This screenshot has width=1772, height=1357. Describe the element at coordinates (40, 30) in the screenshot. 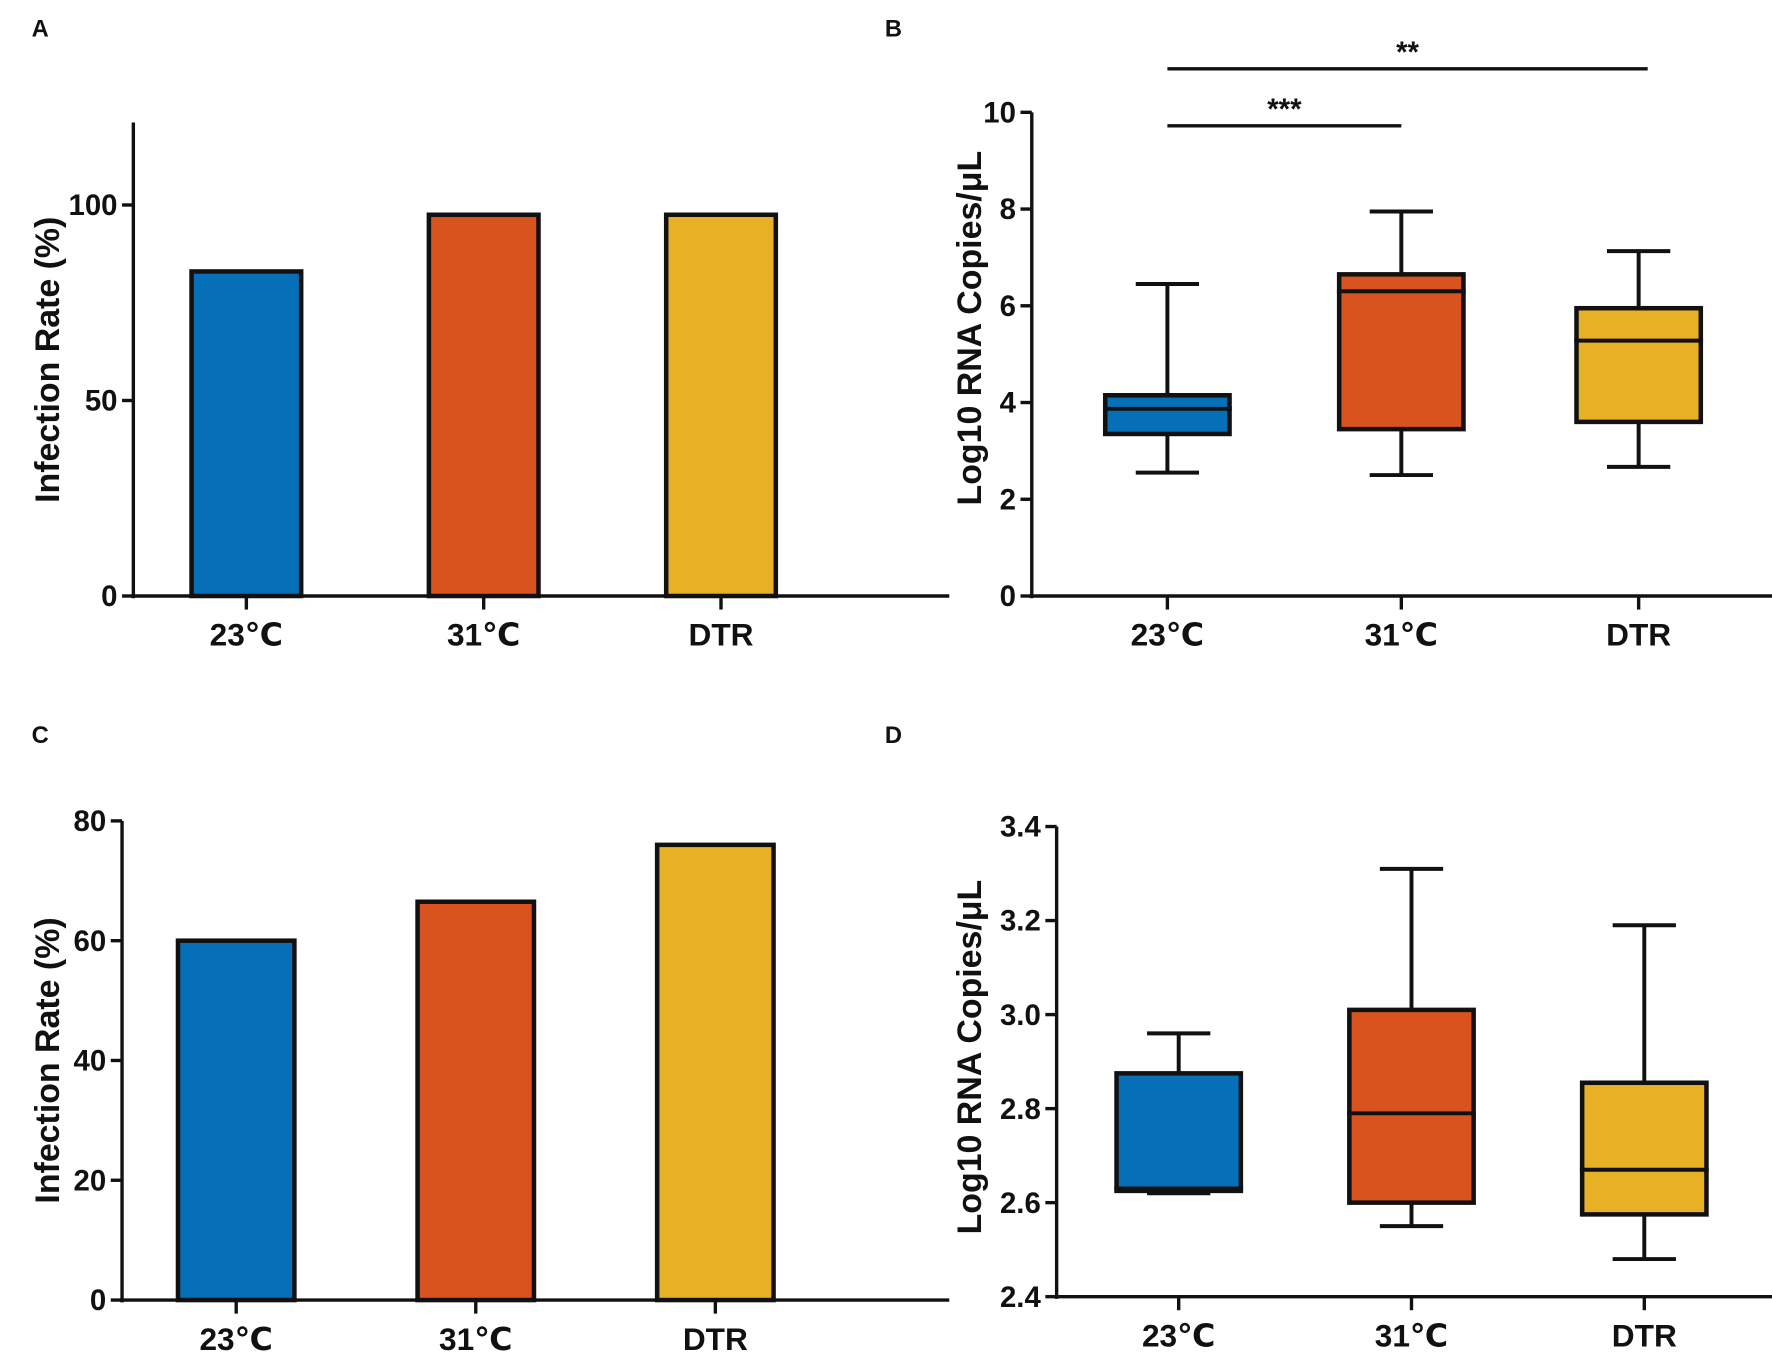

I see `panel-label: A` at that location.